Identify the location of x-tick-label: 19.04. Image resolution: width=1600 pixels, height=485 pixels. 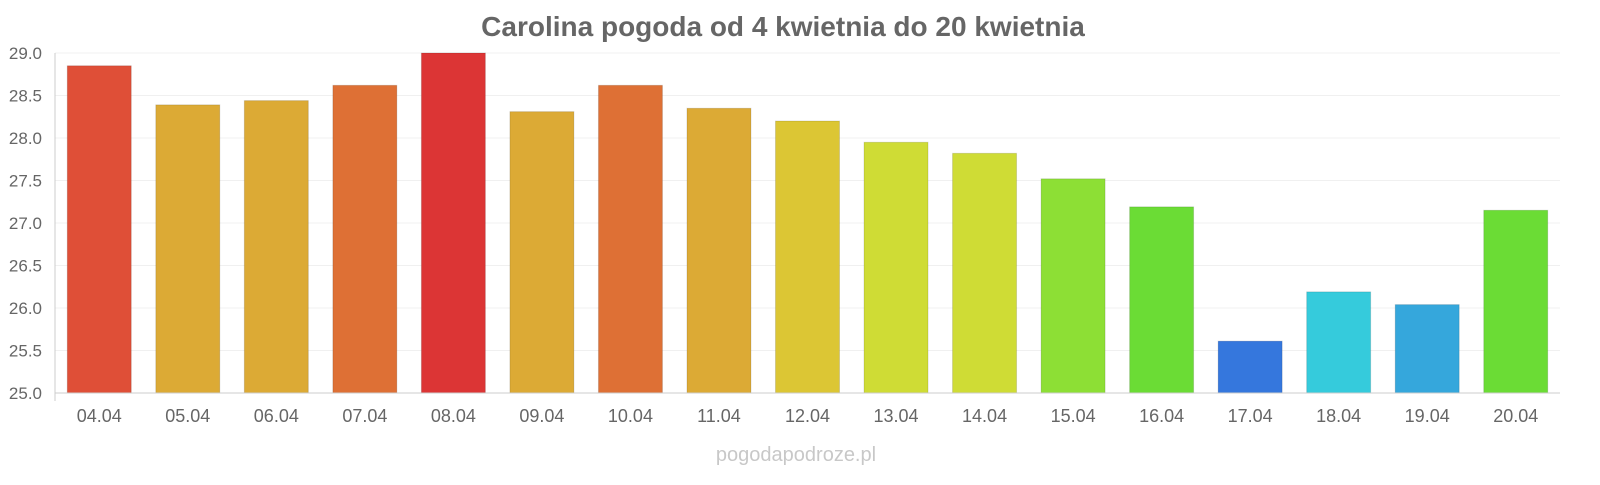
(1427, 416).